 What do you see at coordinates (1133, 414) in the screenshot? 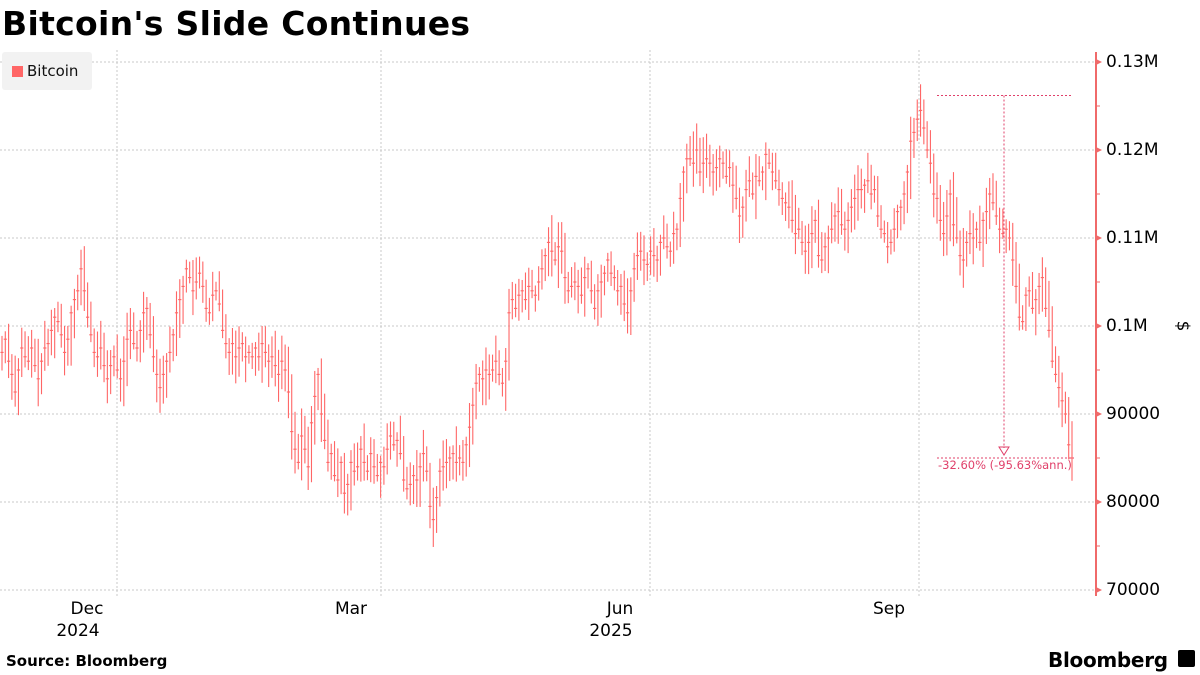
I see `y-tick-label: 90000` at bounding box center [1133, 414].